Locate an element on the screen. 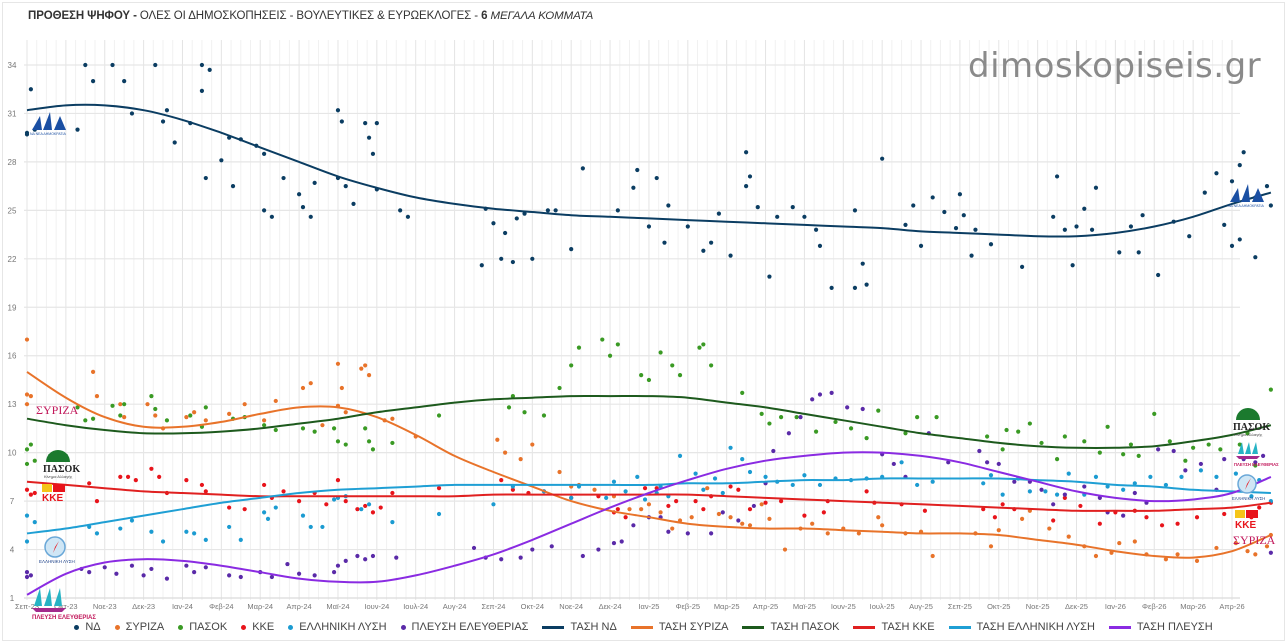  legend-label: ΕΛΛΗΝΙΚΗ ΛΥΣΗ is located at coordinates (342, 627).